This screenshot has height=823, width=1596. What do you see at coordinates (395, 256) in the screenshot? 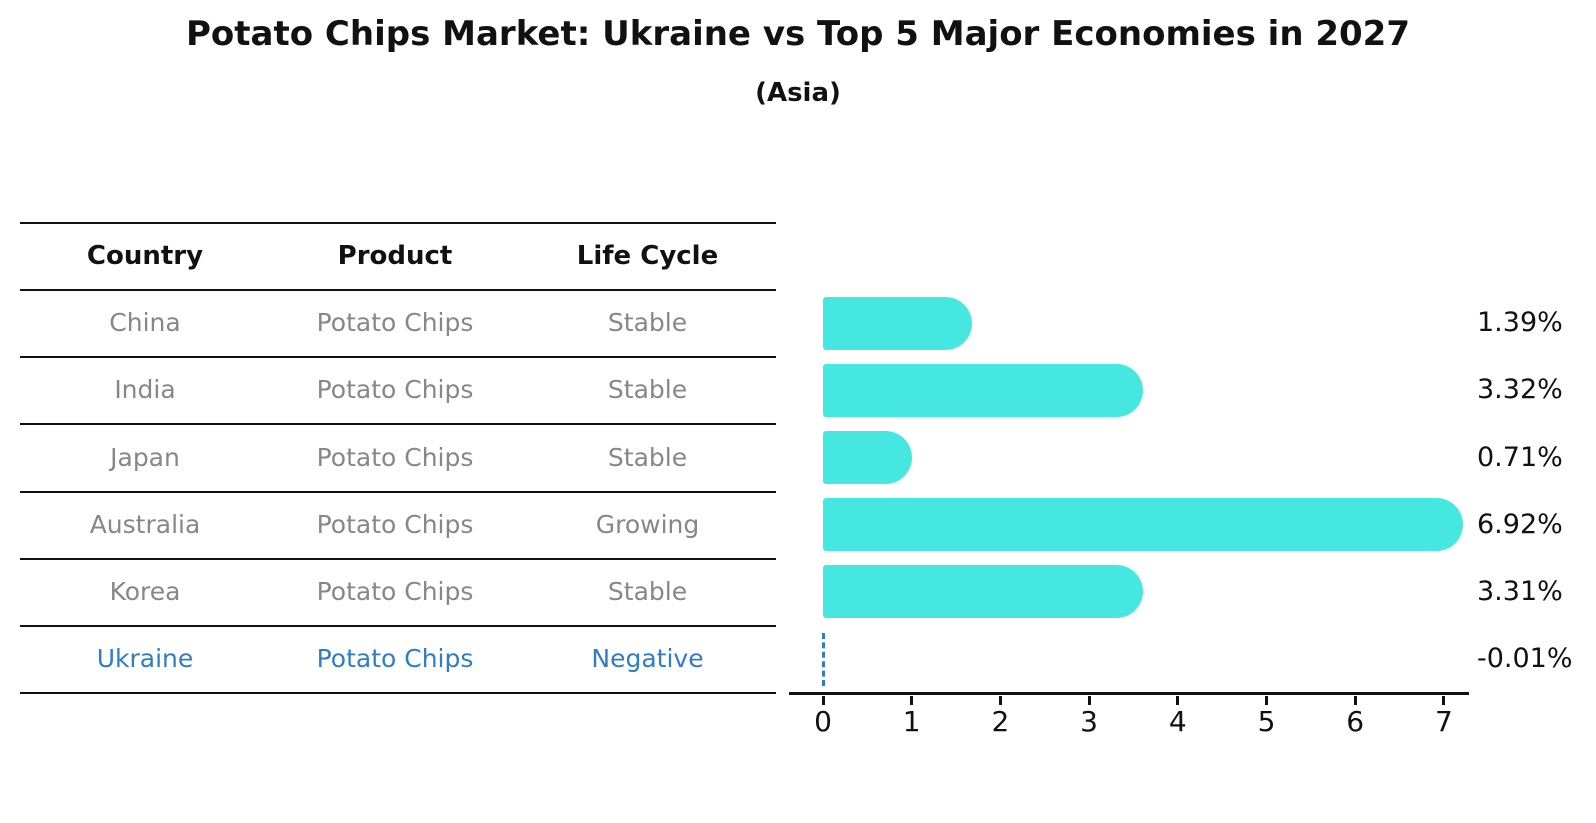
I see `column-header-product: Product` at bounding box center [395, 256].